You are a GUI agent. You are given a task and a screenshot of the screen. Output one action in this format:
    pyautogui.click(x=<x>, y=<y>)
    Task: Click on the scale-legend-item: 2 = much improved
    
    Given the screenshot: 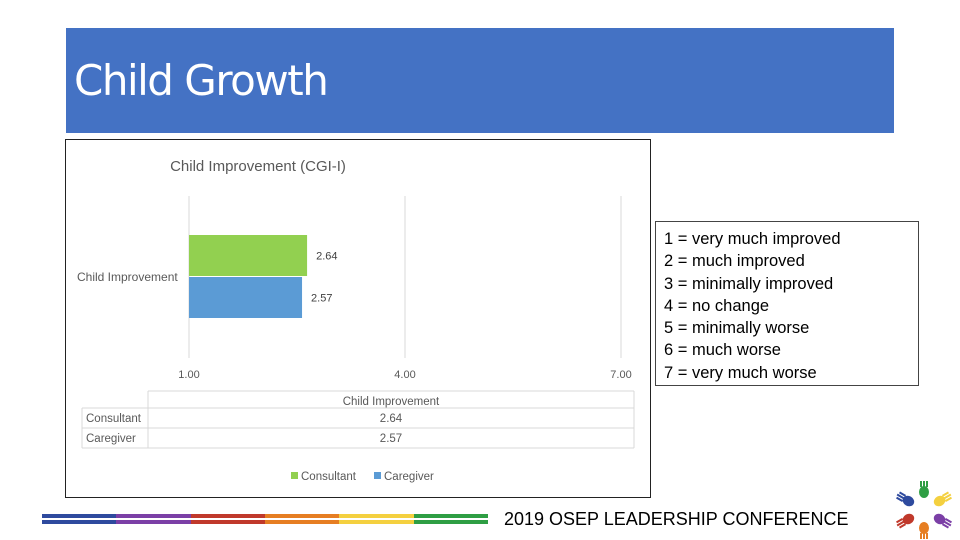 What is the action you would take?
    pyautogui.click(x=734, y=261)
    